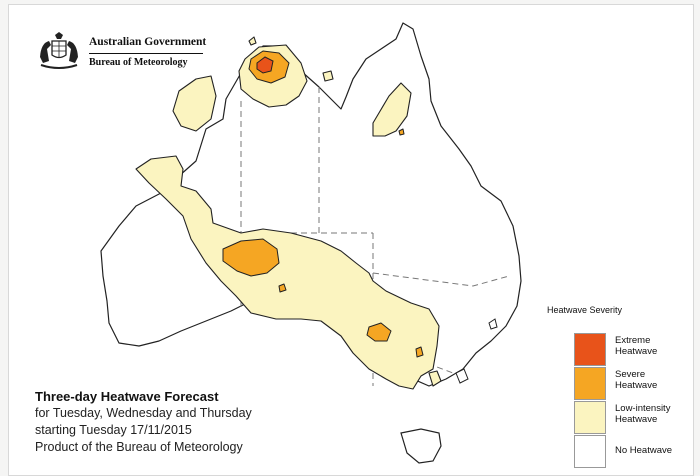 The height and width of the screenshot is (476, 700). I want to click on tasmania-outline, so click(421, 446).